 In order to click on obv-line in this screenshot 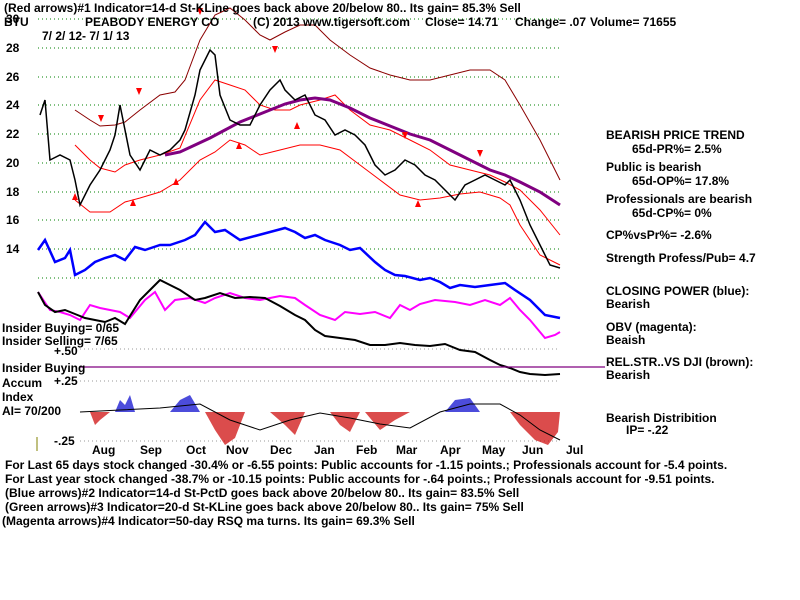, I will do `click(299, 315)`.